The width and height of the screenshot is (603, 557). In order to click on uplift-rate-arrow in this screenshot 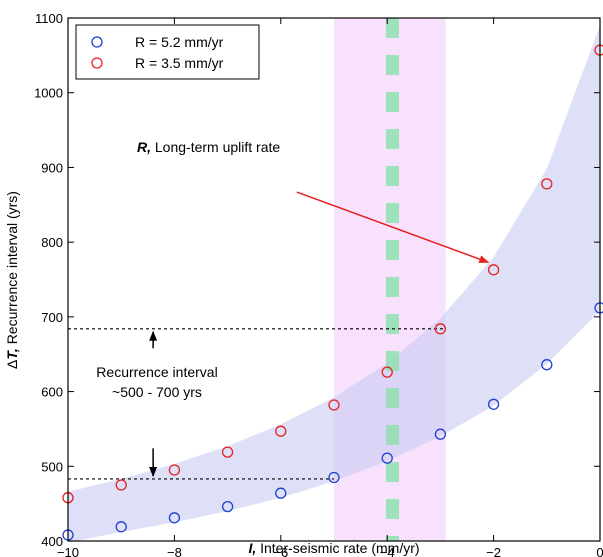, I will do `click(393, 227)`.